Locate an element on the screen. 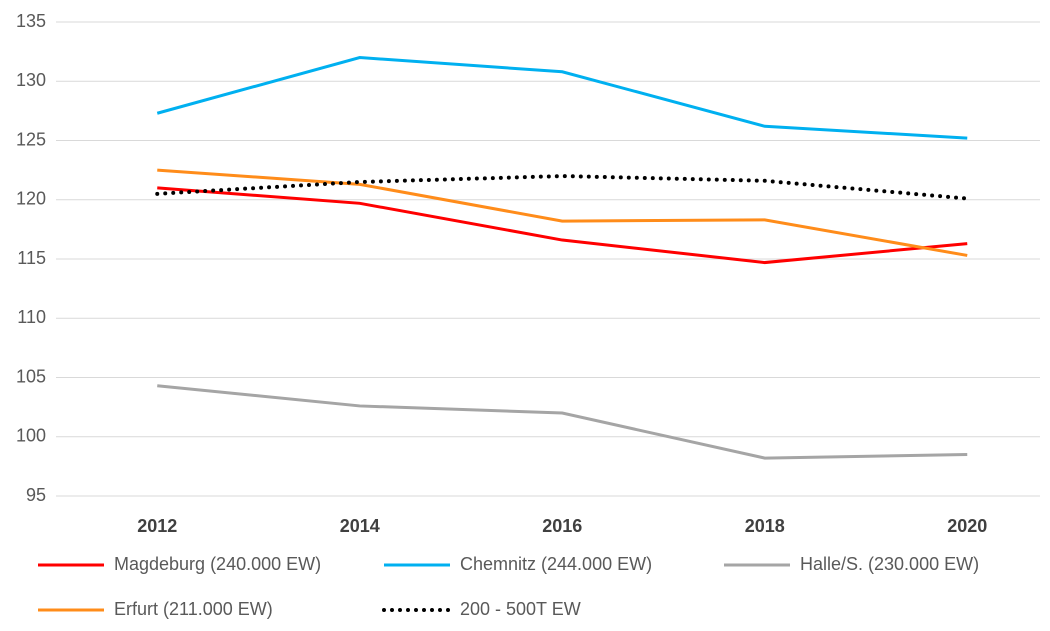 Image resolution: width=1050 pixels, height=631 pixels. y-tick-label: 135 is located at coordinates (31, 21).